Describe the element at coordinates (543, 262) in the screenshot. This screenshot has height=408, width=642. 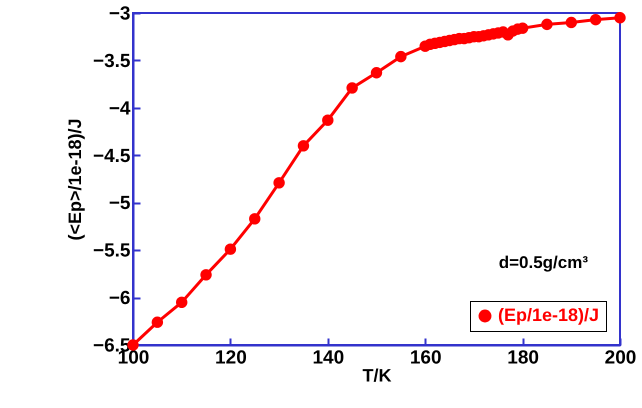
I see `annotation: d=0.5g/cm³` at that location.